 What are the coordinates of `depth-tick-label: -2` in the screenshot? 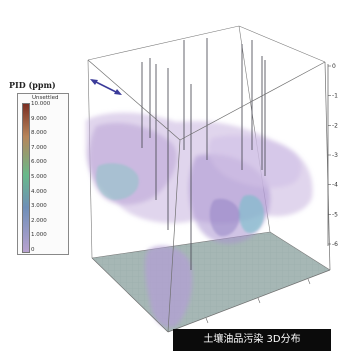 It's located at (335, 125).